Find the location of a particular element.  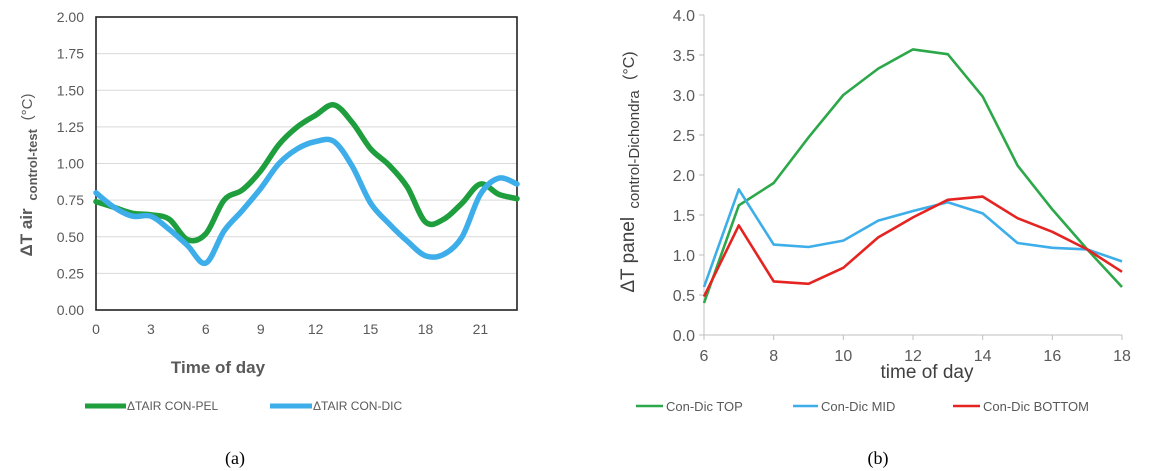

chart-b-y-tick-label: 1.0 is located at coordinates (684, 256).